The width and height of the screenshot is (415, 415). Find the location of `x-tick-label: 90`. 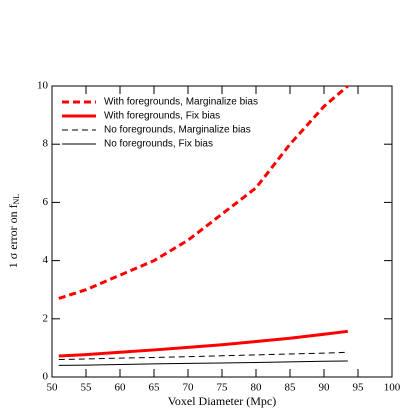

x-tick-label: 90 is located at coordinates (325, 388).